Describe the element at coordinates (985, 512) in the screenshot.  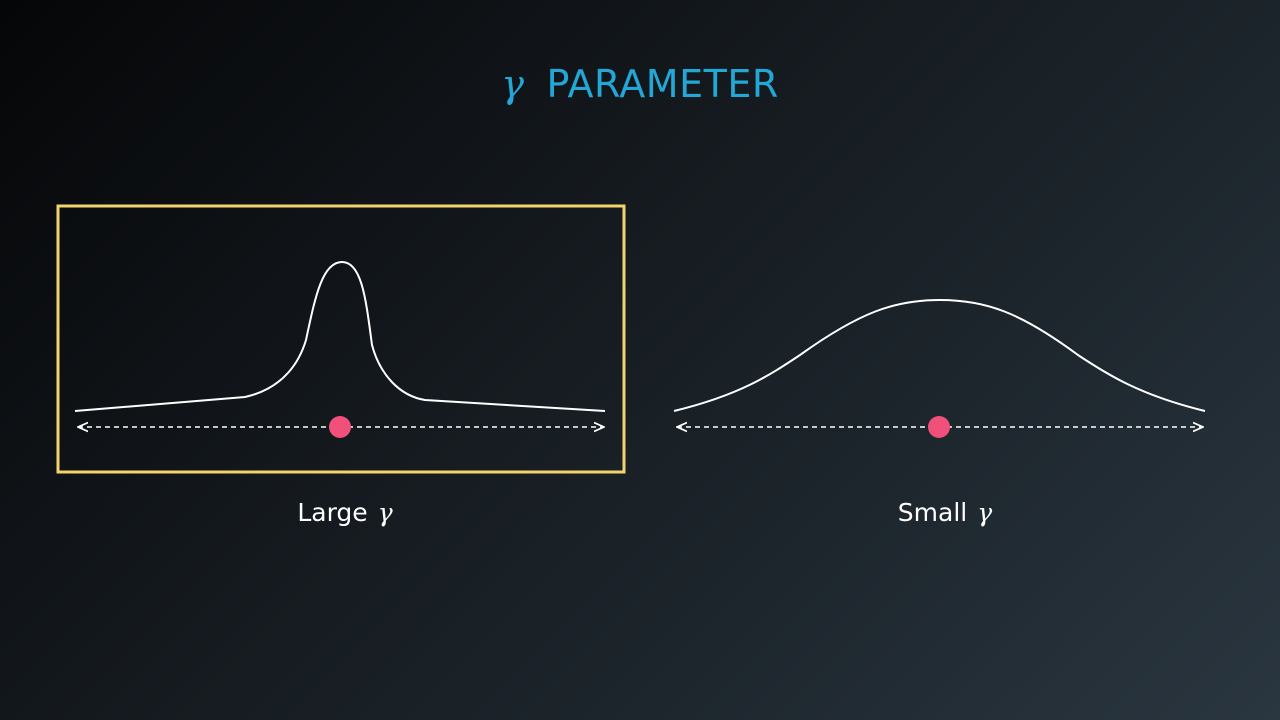
I see `small-gamma-symbol: γ` at that location.